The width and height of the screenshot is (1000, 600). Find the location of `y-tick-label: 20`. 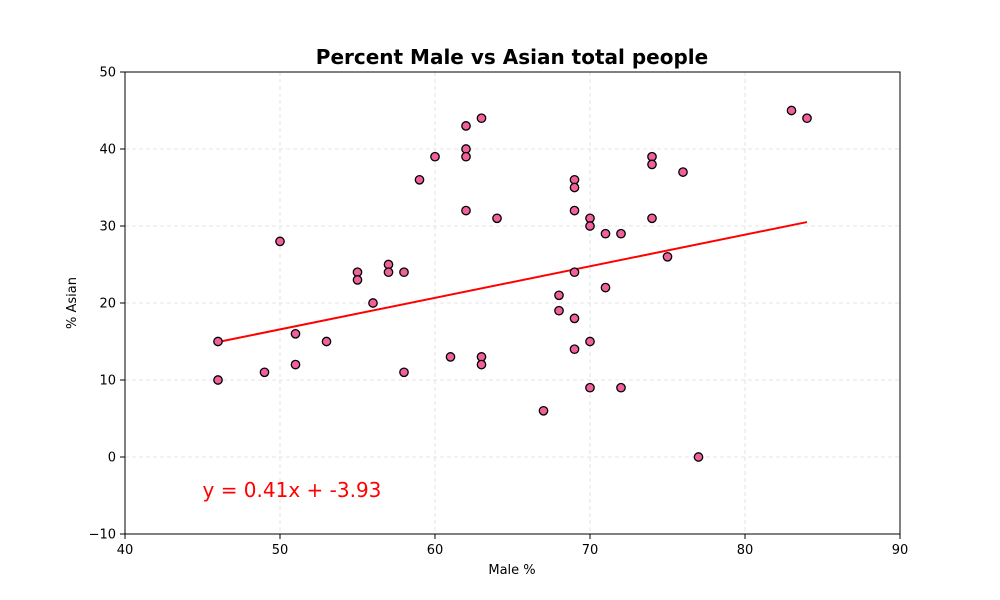

y-tick-label: 20 is located at coordinates (107, 304).